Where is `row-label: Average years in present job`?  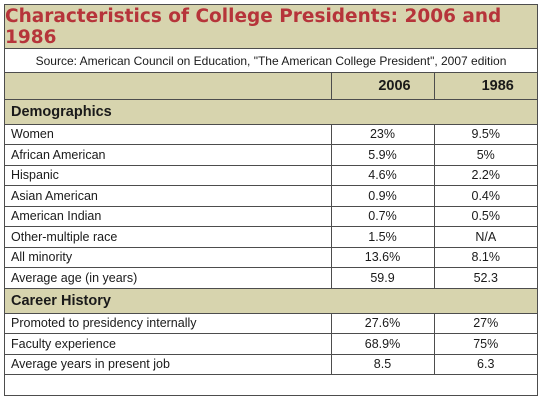
row-label: Average years in present job is located at coordinates (168, 364).